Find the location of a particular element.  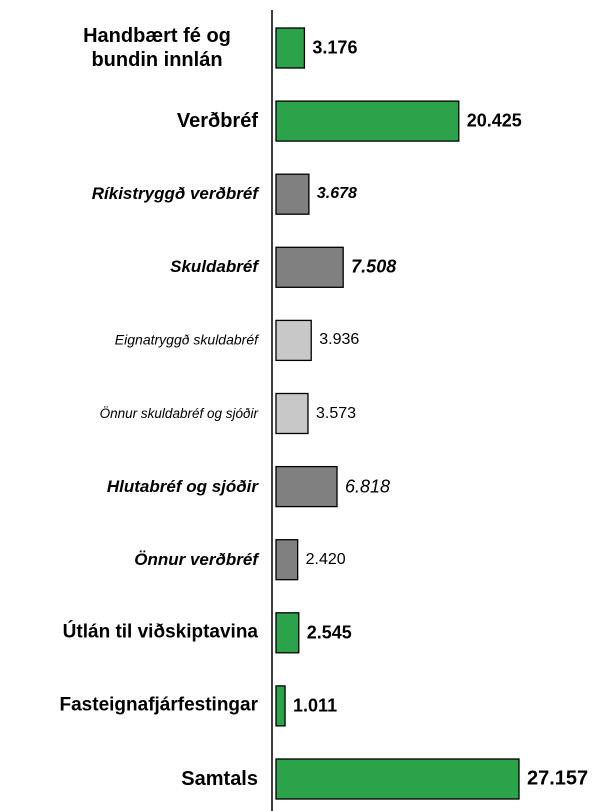

category-label: Eignatryggð skuldabréf is located at coordinates (186, 339).